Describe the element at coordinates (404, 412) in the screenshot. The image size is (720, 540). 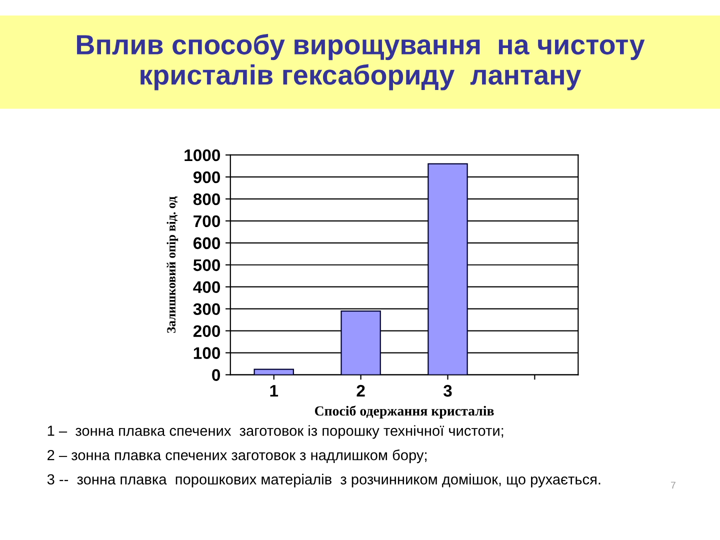
I see `x-axis-title: Спосіб одержання кристалів` at that location.